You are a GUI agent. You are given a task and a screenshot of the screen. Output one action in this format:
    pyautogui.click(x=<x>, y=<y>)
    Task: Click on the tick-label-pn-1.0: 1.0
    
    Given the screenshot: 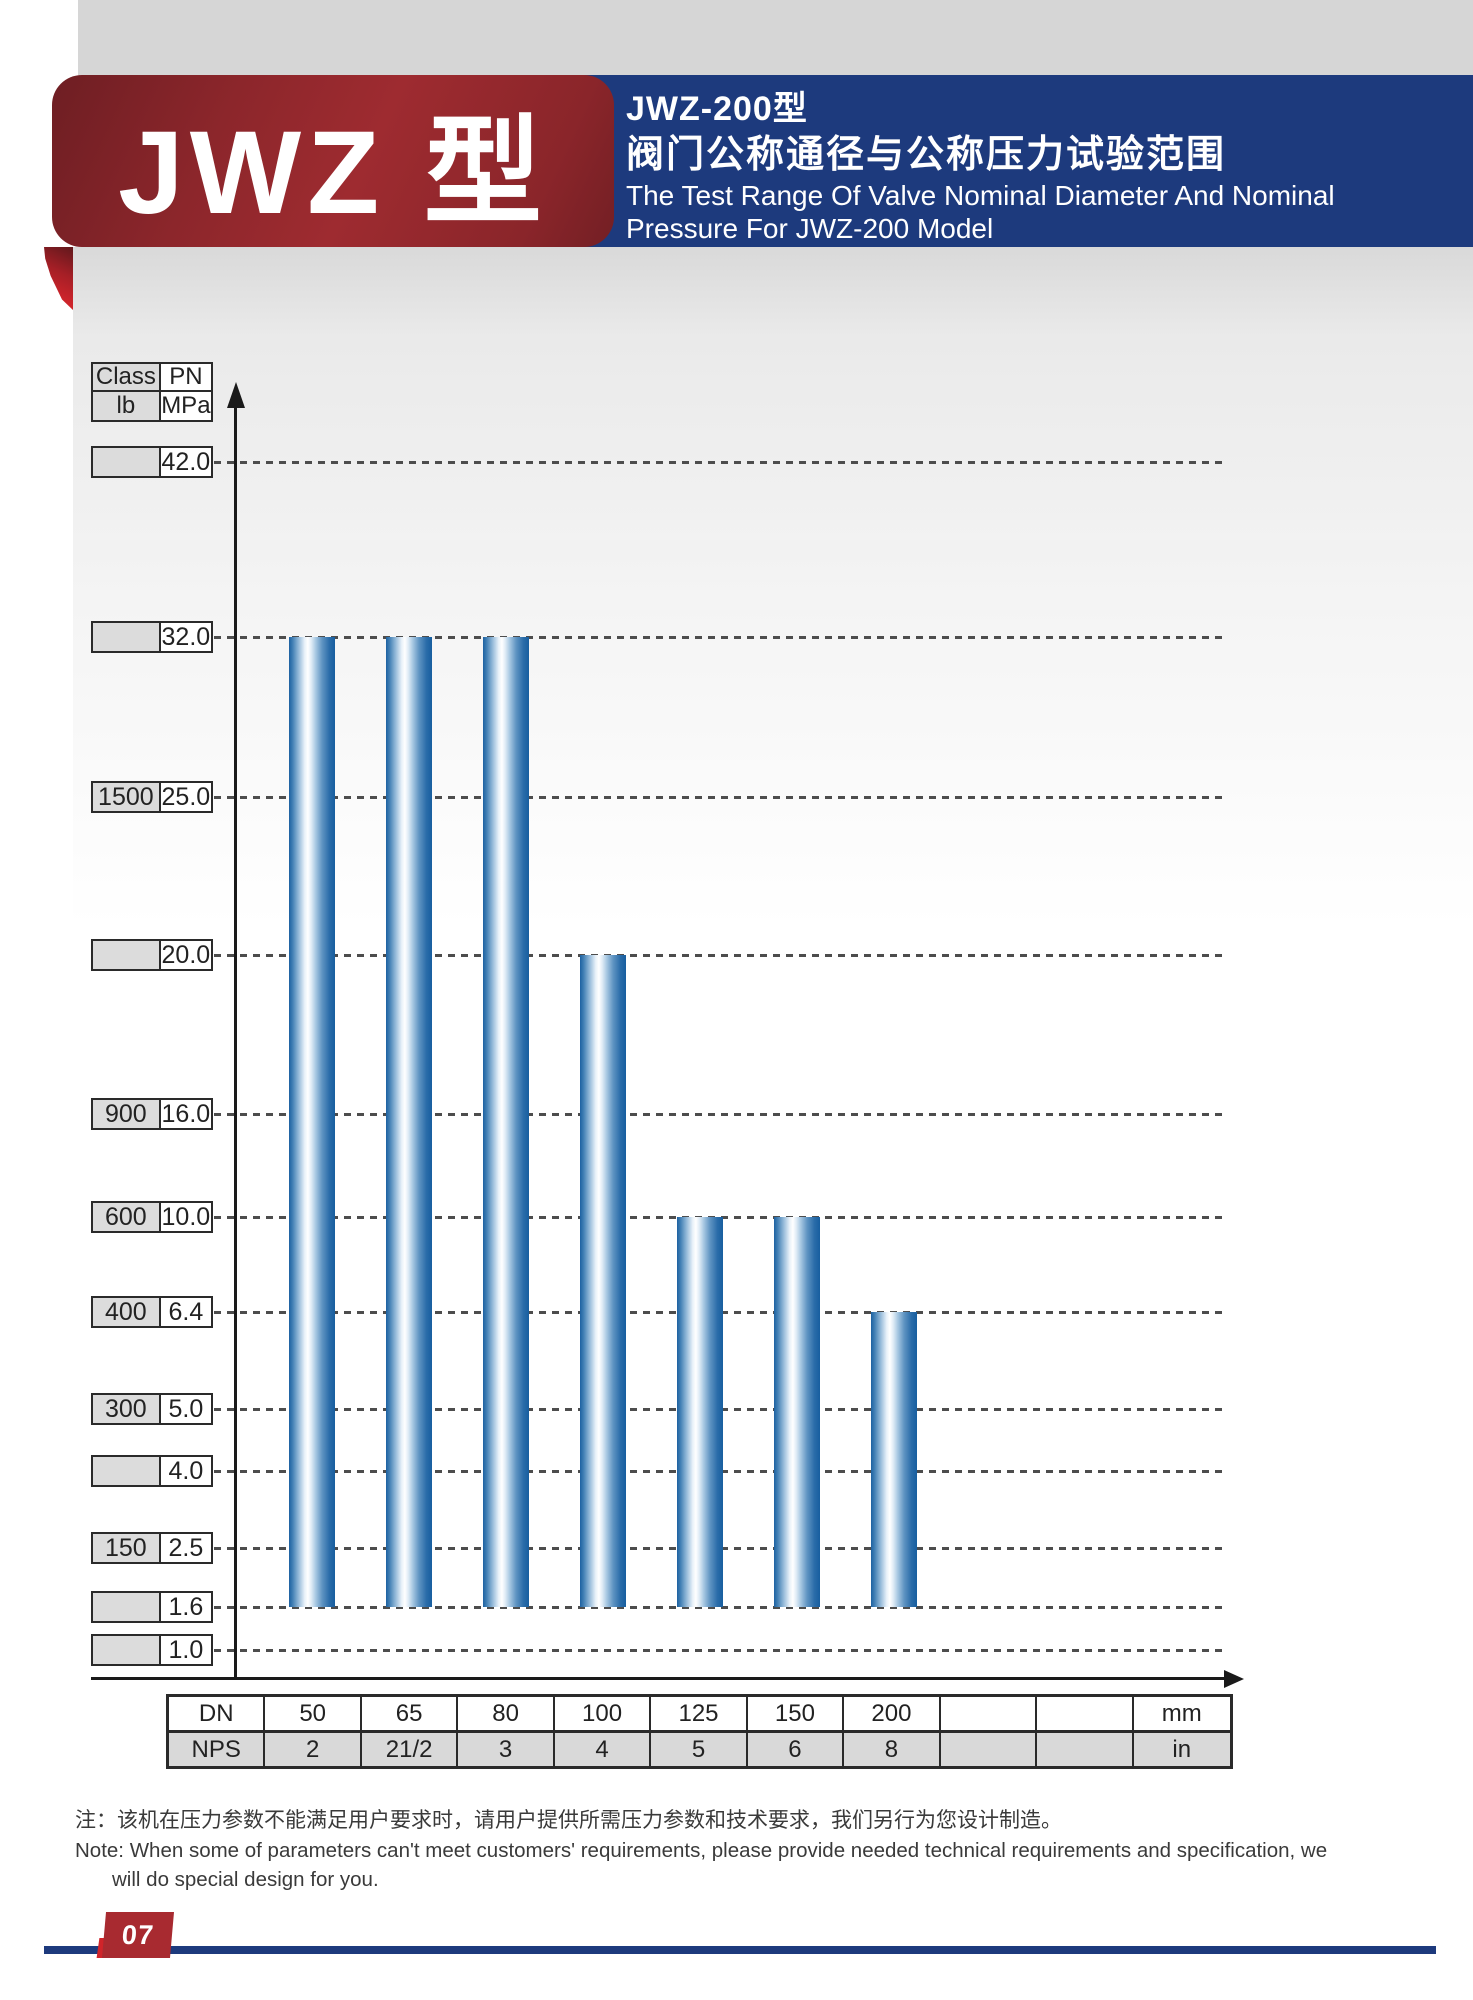 What is the action you would take?
    pyautogui.click(x=152, y=1650)
    